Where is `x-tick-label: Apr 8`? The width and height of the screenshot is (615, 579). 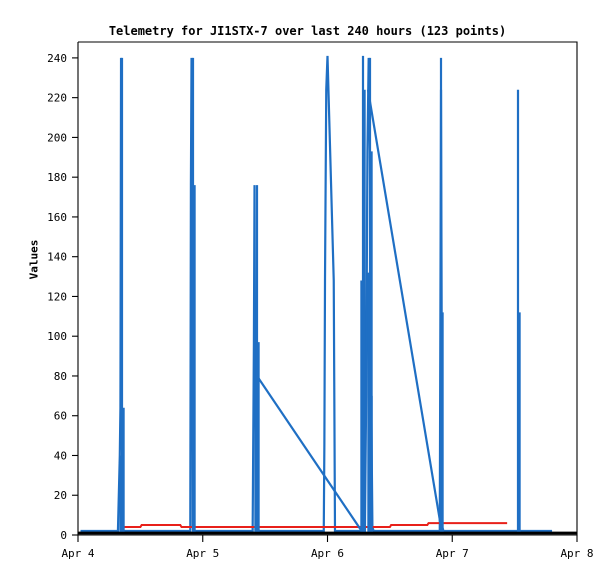 x-tick-label: Apr 8 is located at coordinates (576, 553).